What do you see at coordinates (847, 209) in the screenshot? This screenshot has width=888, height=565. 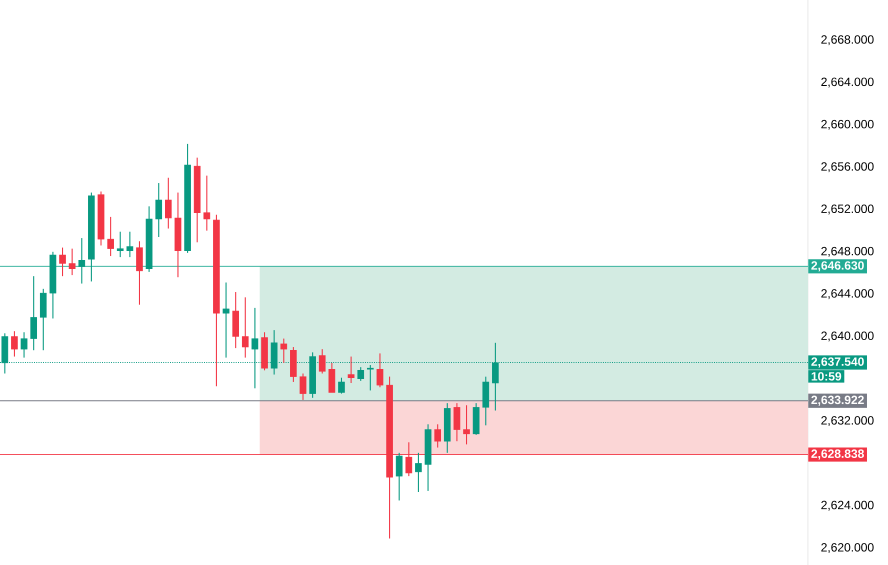 I see `y-tick-label: 2,652.000` at bounding box center [847, 209].